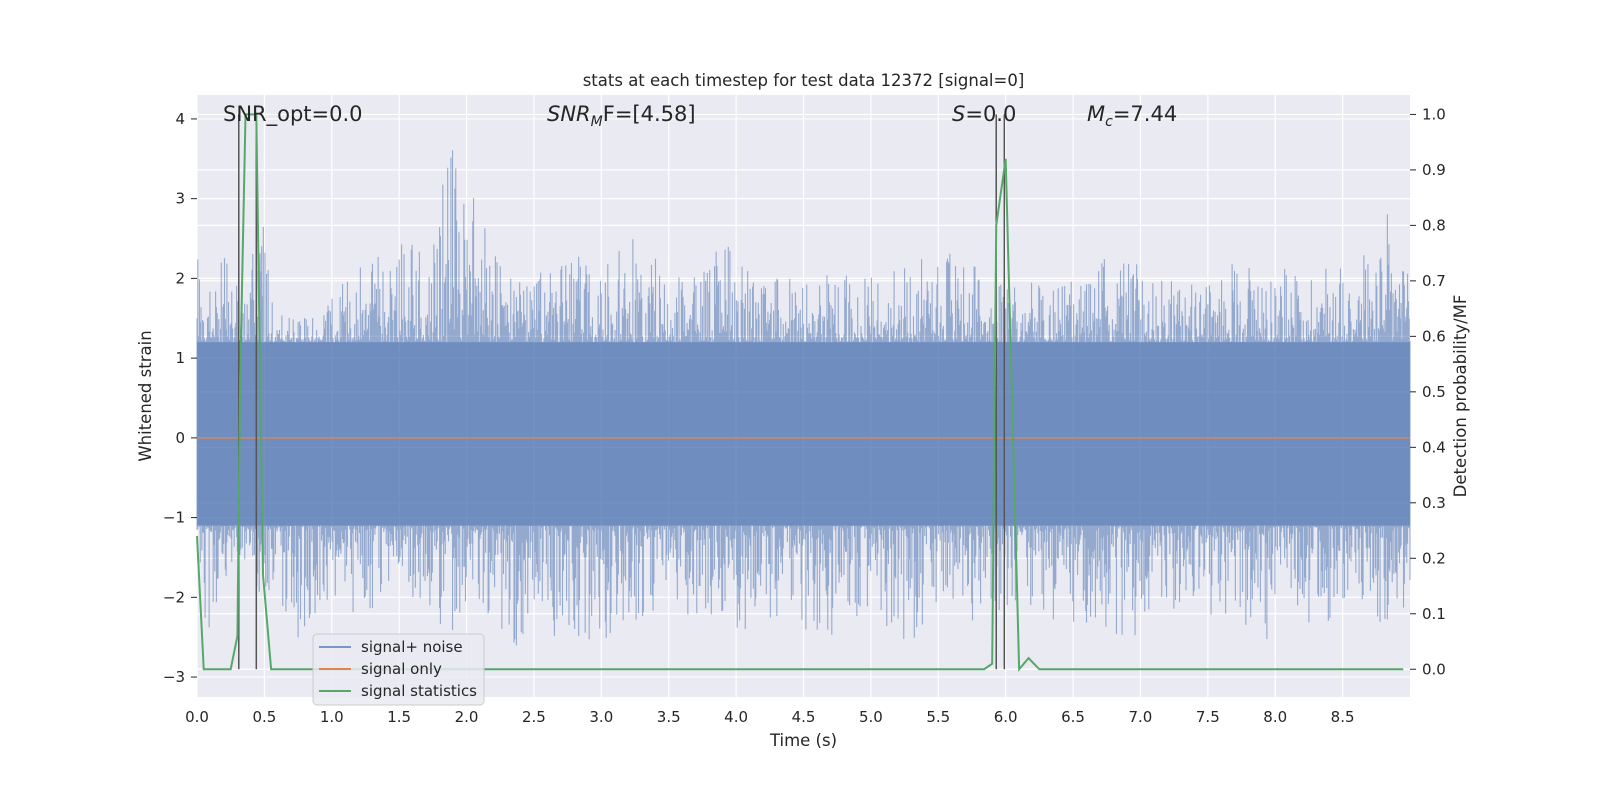  I want to click on annotation-mc: Mc=7.44, so click(1132, 116).